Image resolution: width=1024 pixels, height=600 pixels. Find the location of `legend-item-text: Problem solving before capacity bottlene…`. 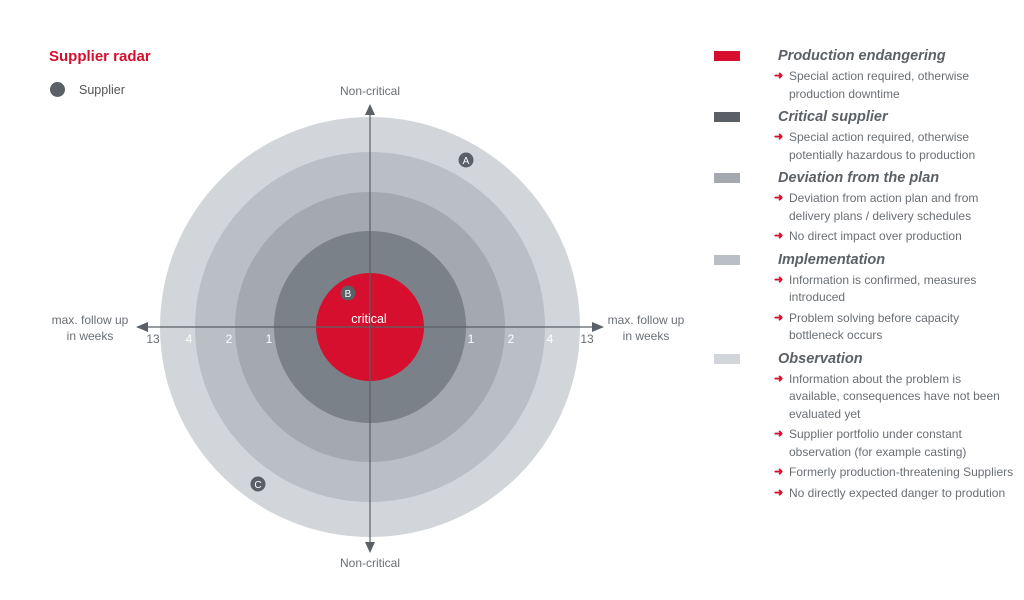

legend-item-text: Problem solving before capacity bottlene… is located at coordinates (874, 326).